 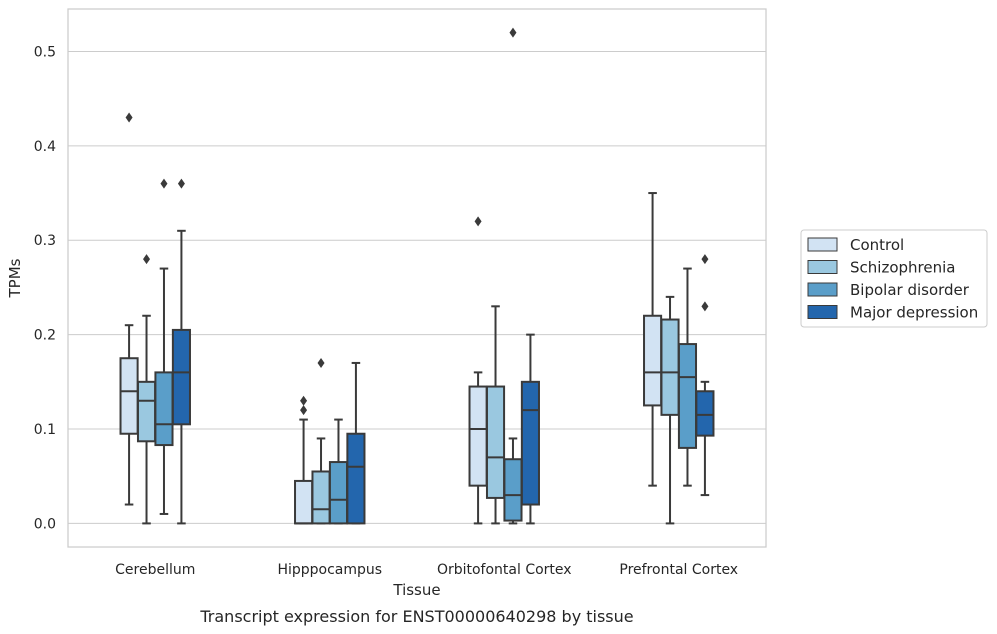 What do you see at coordinates (45, 52) in the screenshot?
I see `y-tick-label: 0.5` at bounding box center [45, 52].